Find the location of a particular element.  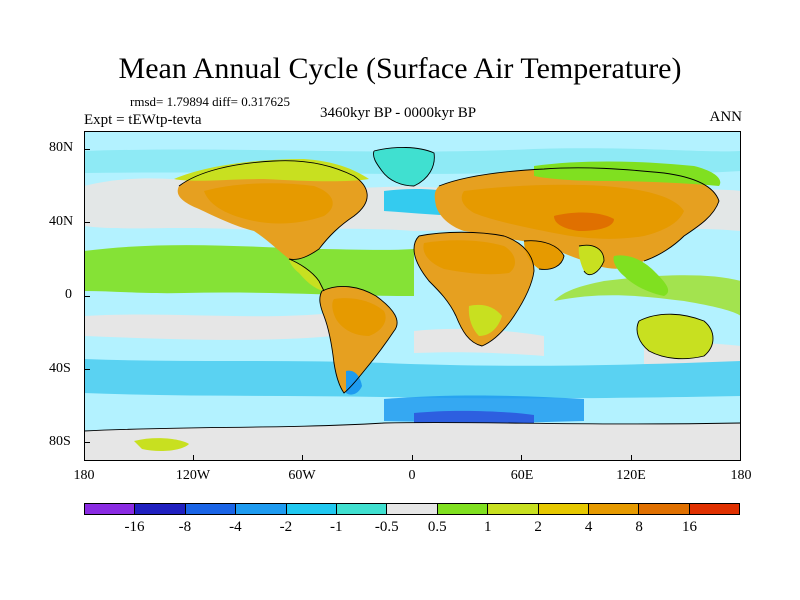

lon-label-60w: 60W is located at coordinates (302, 475).